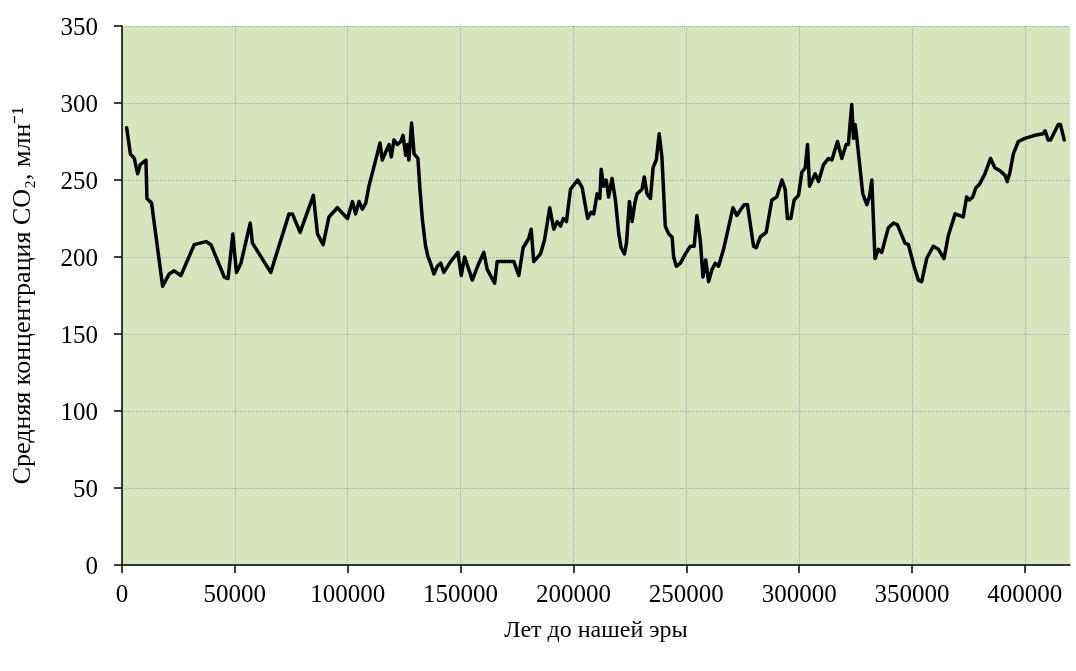 This screenshot has height=671, width=1076. Describe the element at coordinates (686, 593) in the screenshot. I see `x-tick-label: 250000` at that location.